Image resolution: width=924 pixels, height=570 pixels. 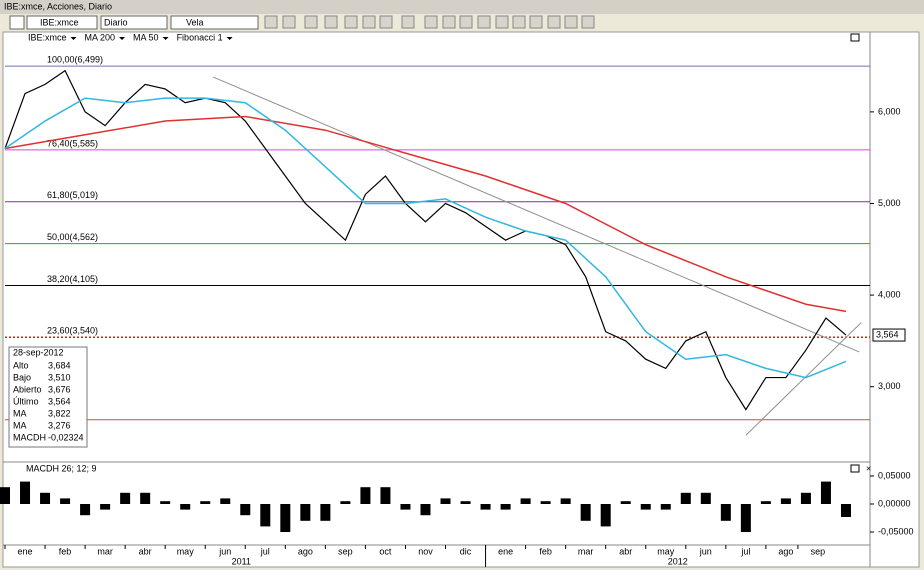 I want to click on info-label: Abierto, so click(x=27, y=389).